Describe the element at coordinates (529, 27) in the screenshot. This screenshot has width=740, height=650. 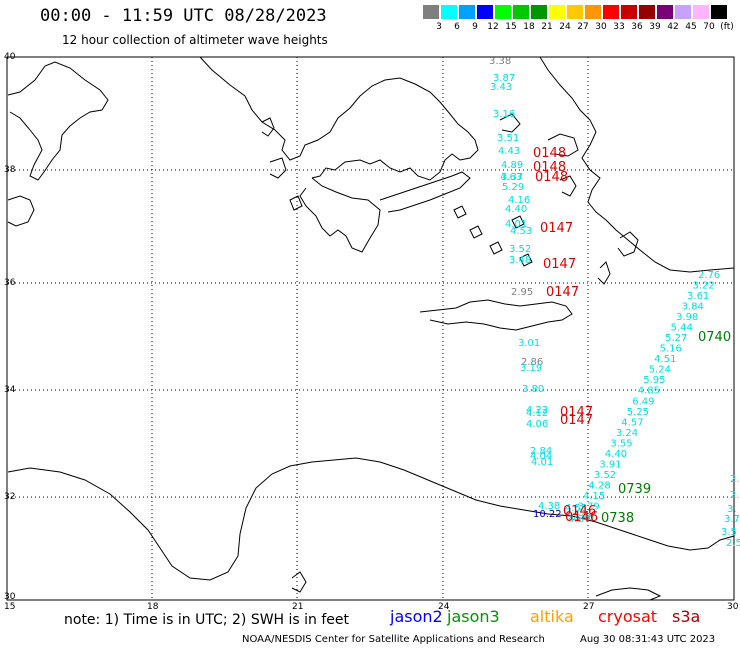
I see `color-scale-tick: 18` at that location.